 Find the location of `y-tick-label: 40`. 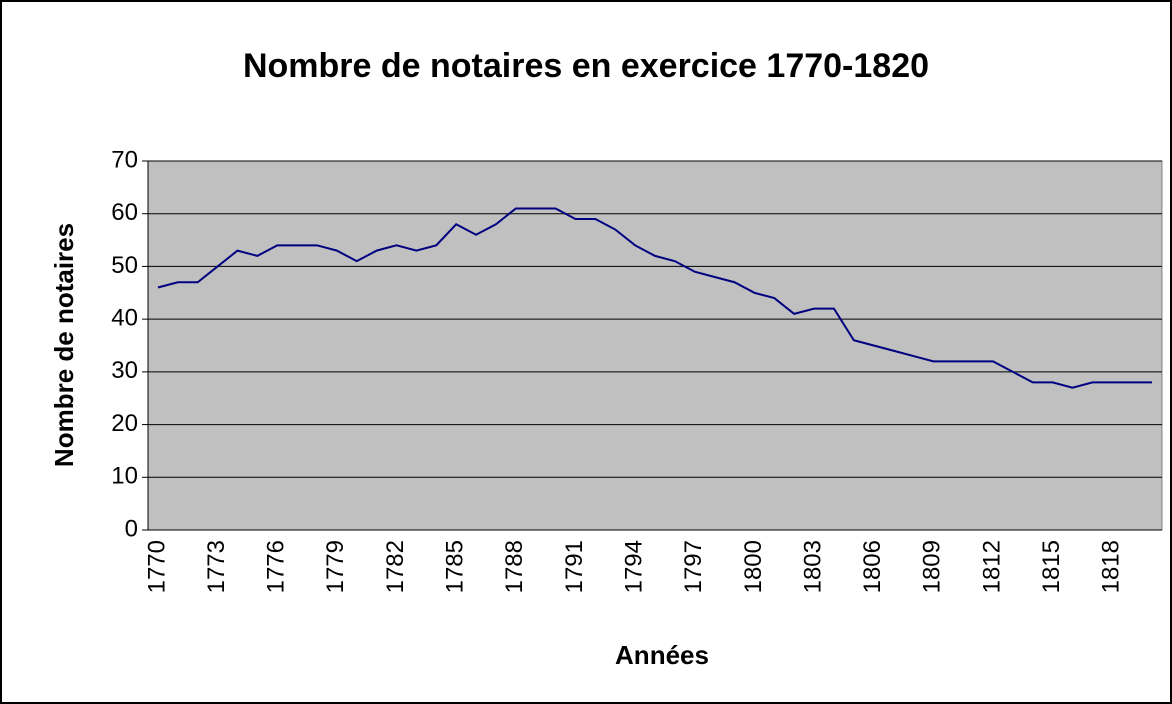

y-tick-label: 40 is located at coordinates (124, 317).